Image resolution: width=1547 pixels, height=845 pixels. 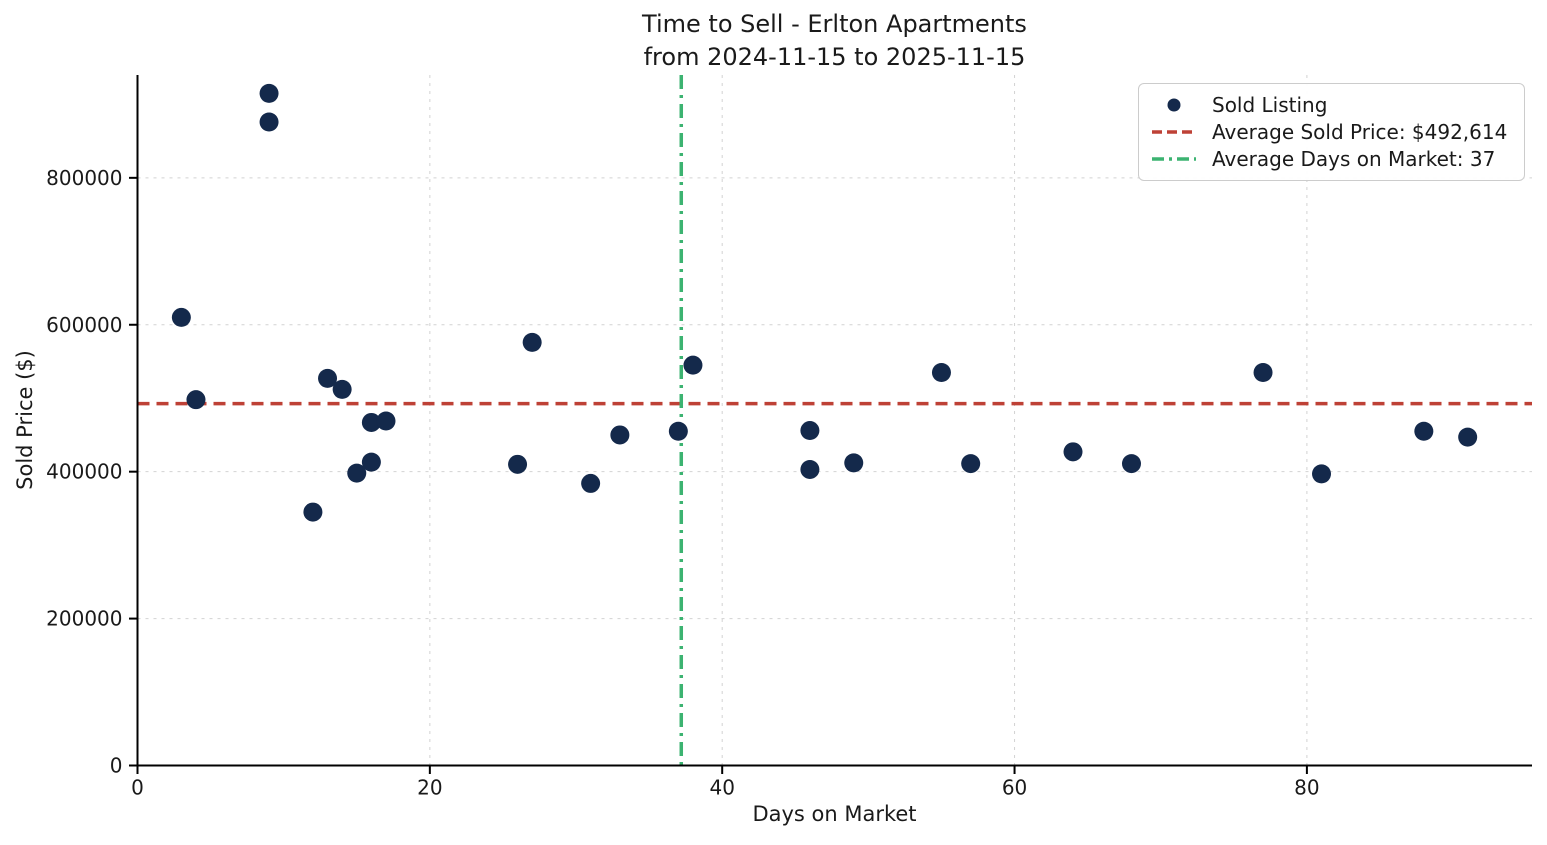 What do you see at coordinates (1174, 159) in the screenshot?
I see `dashdot-line-icon` at bounding box center [1174, 159].